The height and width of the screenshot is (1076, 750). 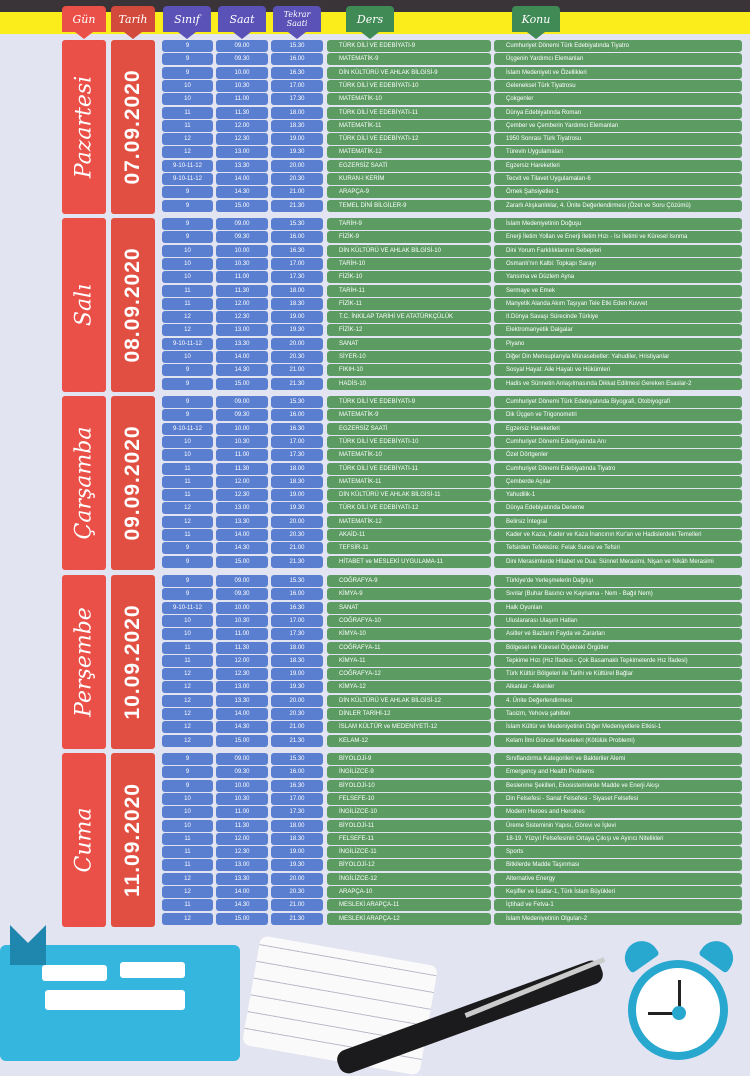 What do you see at coordinates (297, 561) in the screenshot?
I see `tekrar-saati-cell: 21.30` at bounding box center [297, 561].